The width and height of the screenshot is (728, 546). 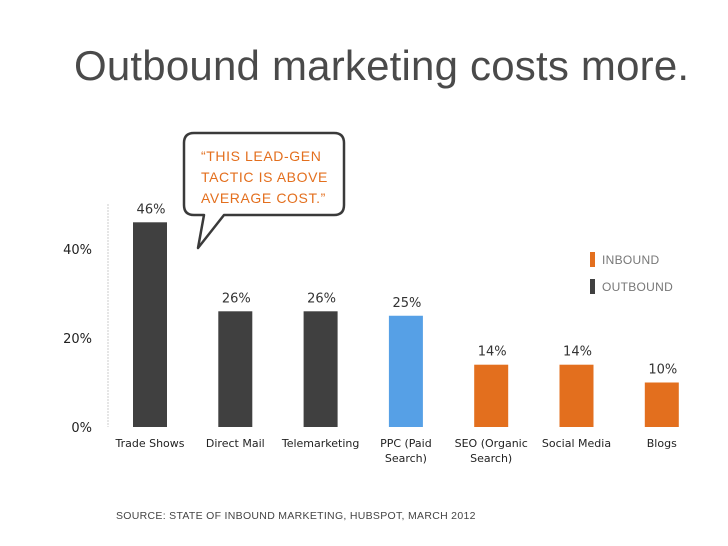 I want to click on y-tick-label: 20%, so click(x=77, y=339).